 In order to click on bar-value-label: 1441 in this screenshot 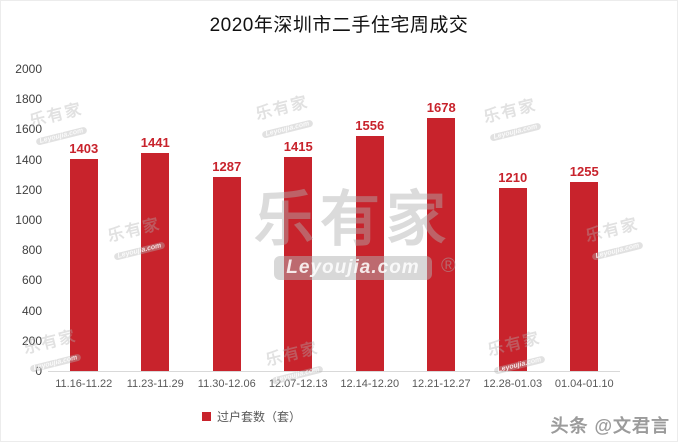, I will do `click(155, 143)`.